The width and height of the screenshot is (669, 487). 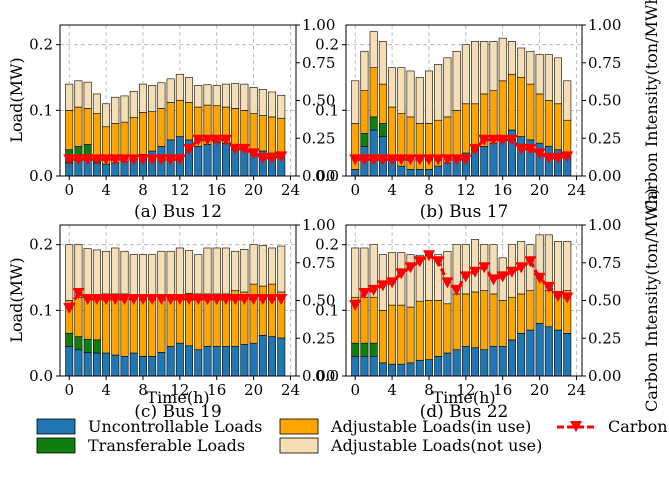 I want to click on y-right-tick-label-0: 0.00, so click(x=318, y=376).